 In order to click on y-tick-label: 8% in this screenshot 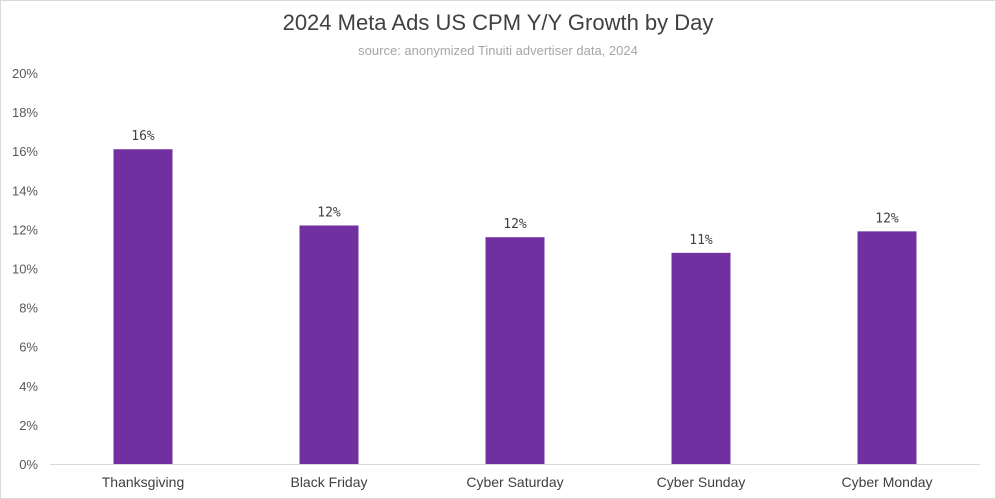, I will do `click(28, 308)`.